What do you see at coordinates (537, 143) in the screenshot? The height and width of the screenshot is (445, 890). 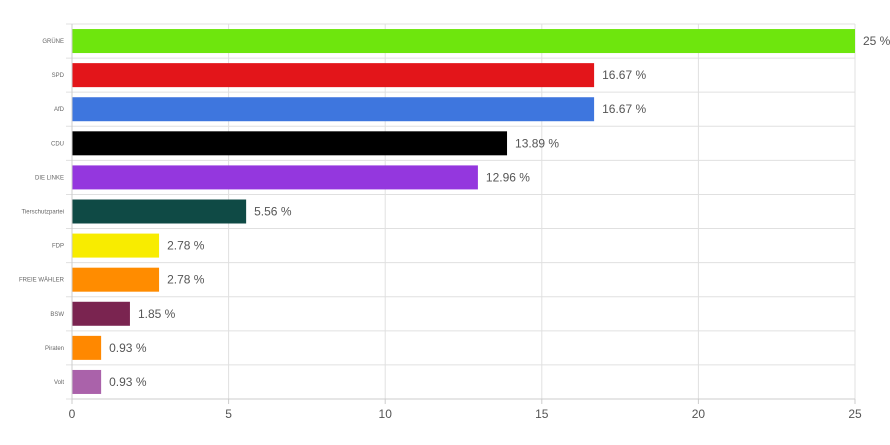 I see `data-label: 13.89 %` at bounding box center [537, 143].